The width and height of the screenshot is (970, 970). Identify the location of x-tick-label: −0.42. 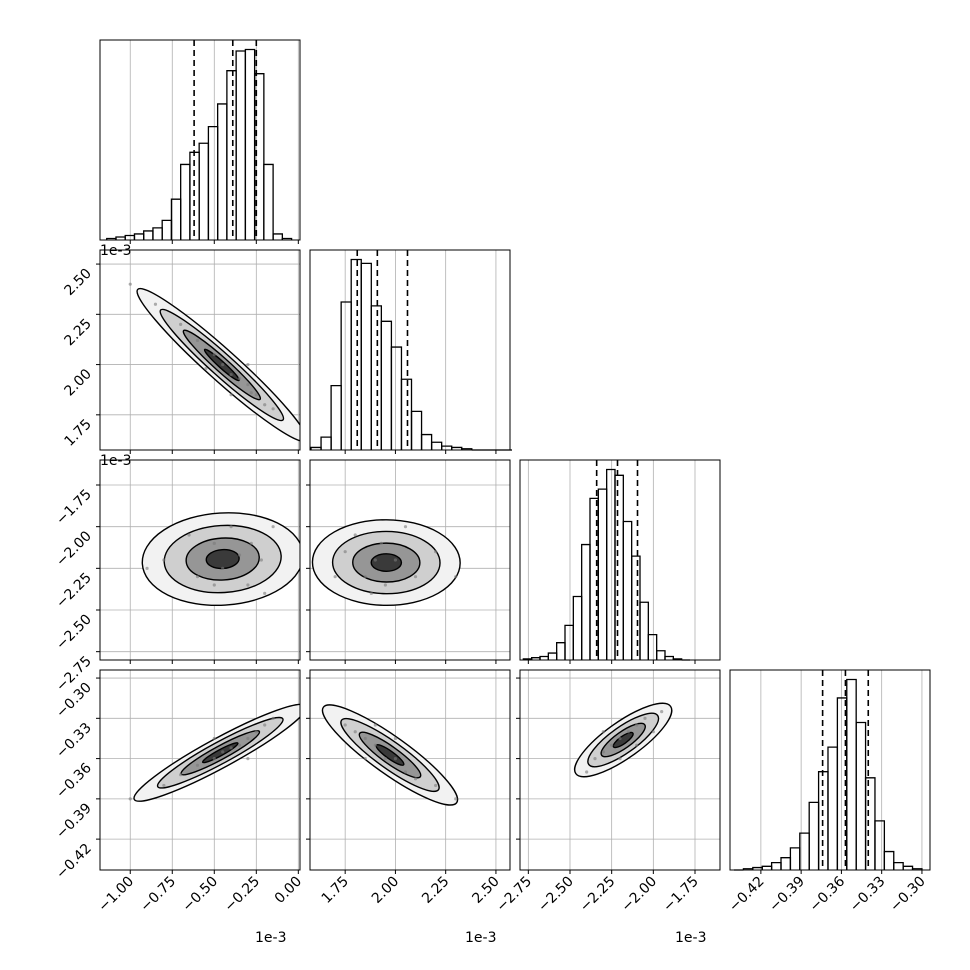
(747, 895).